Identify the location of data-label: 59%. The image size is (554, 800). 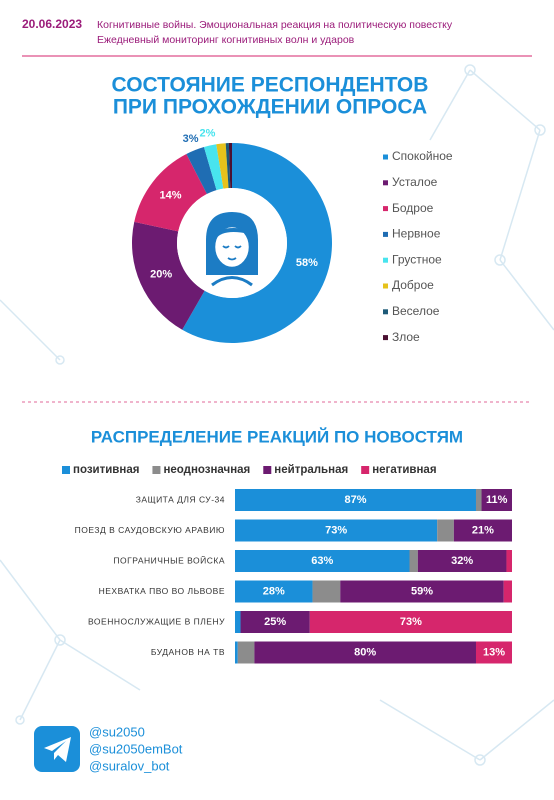
(422, 591).